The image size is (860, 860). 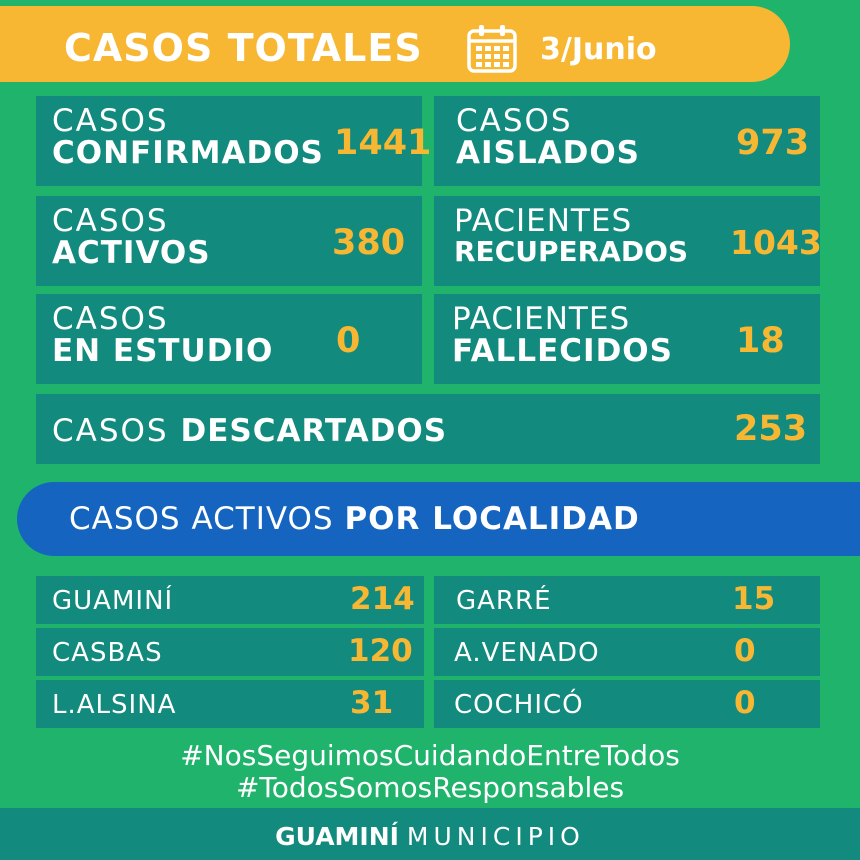 I want to click on card-value: 0, so click(x=348, y=341).